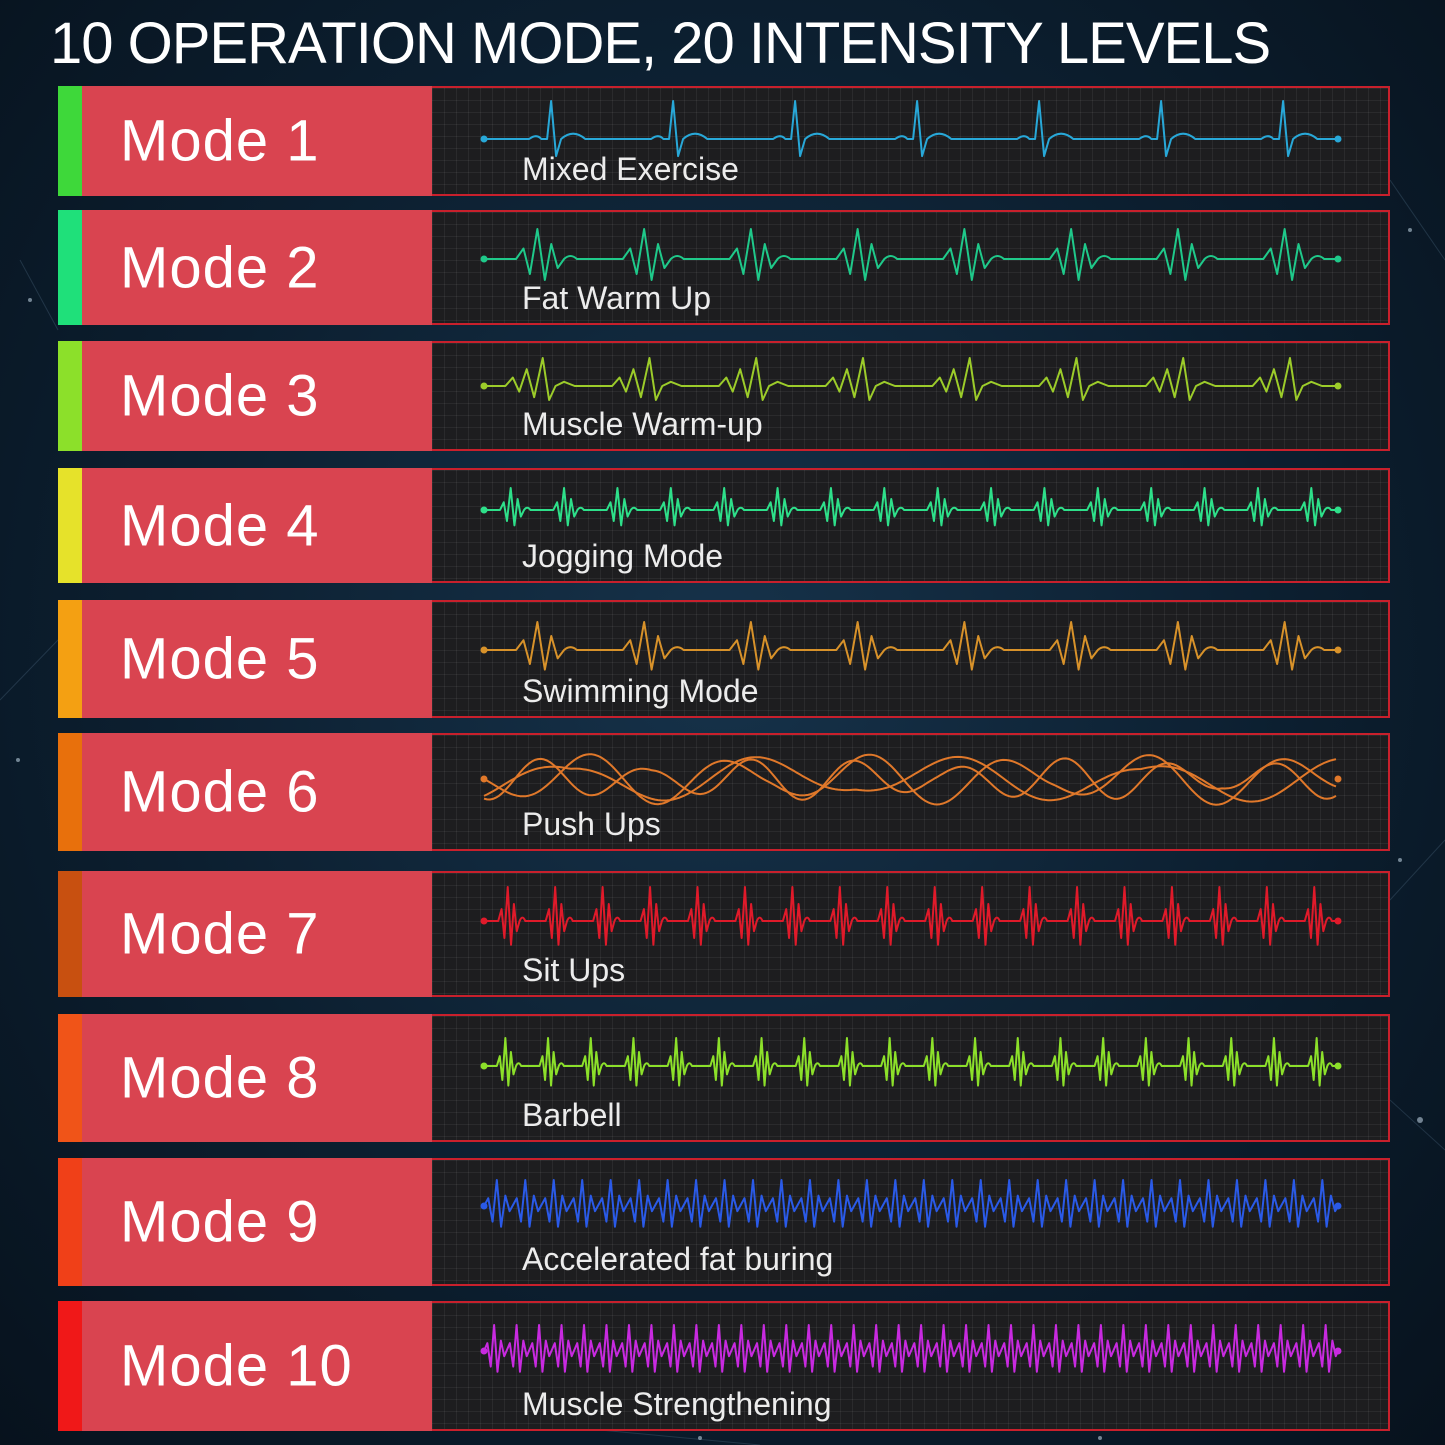  I want to click on mode-description: Fat Warm Up, so click(617, 298).